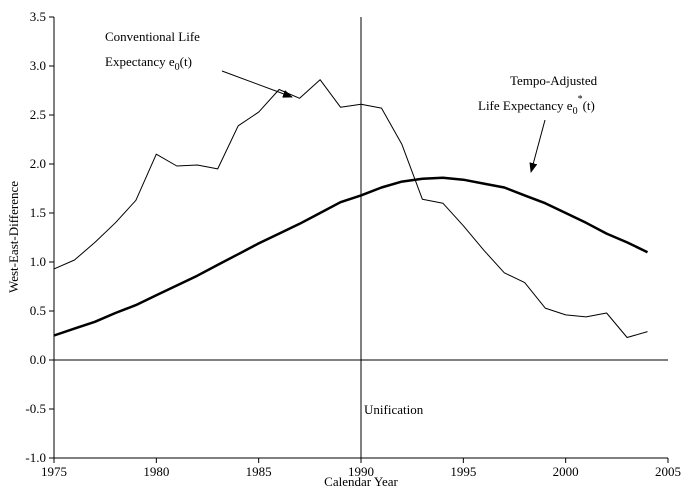 The image size is (685, 498). Describe the element at coordinates (38, 163) in the screenshot. I see `y-tick-label: 2.0` at that location.